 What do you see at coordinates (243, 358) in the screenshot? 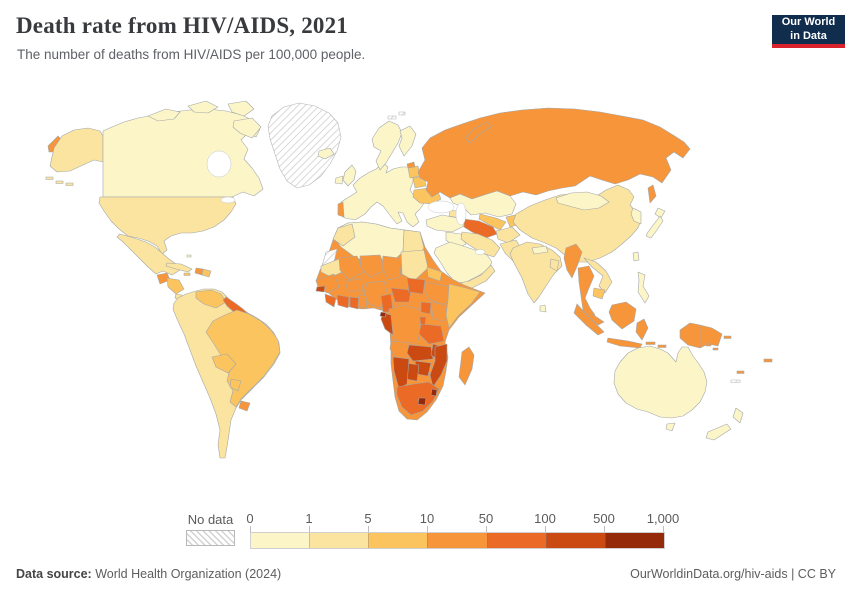
I see `region-brazil` at bounding box center [243, 358].